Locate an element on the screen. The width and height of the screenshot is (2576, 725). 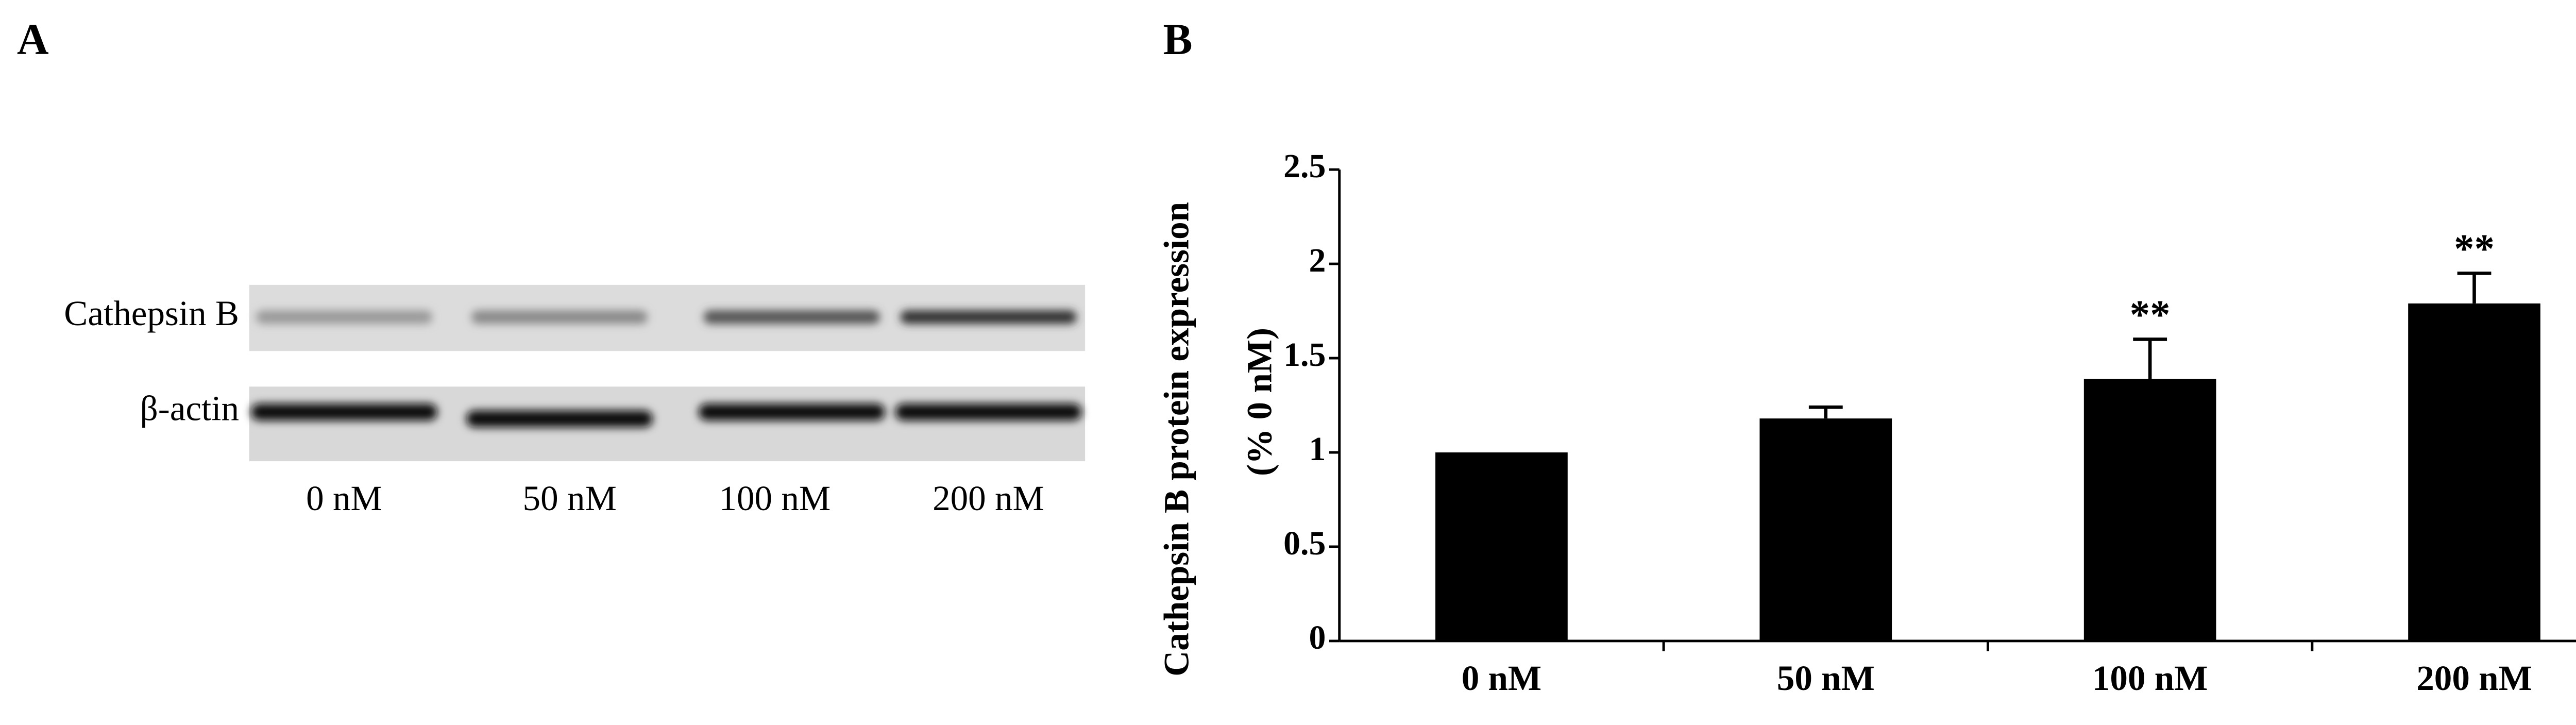
y-tick-label: 1 is located at coordinates (1318, 449).